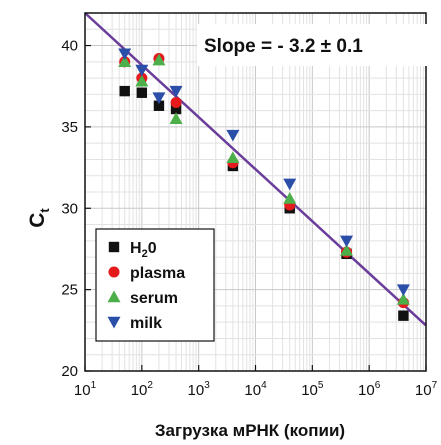  Describe the element at coordinates (85, 389) in the screenshot. I see `x-tick-label: 10¹` at that location.